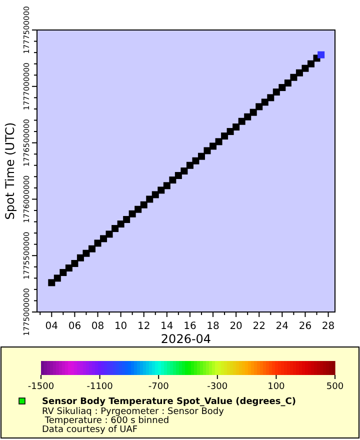 This screenshot has height=440, width=360. Describe the element at coordinates (100, 387) in the screenshot. I see `color-bar-label: -1100` at that location.